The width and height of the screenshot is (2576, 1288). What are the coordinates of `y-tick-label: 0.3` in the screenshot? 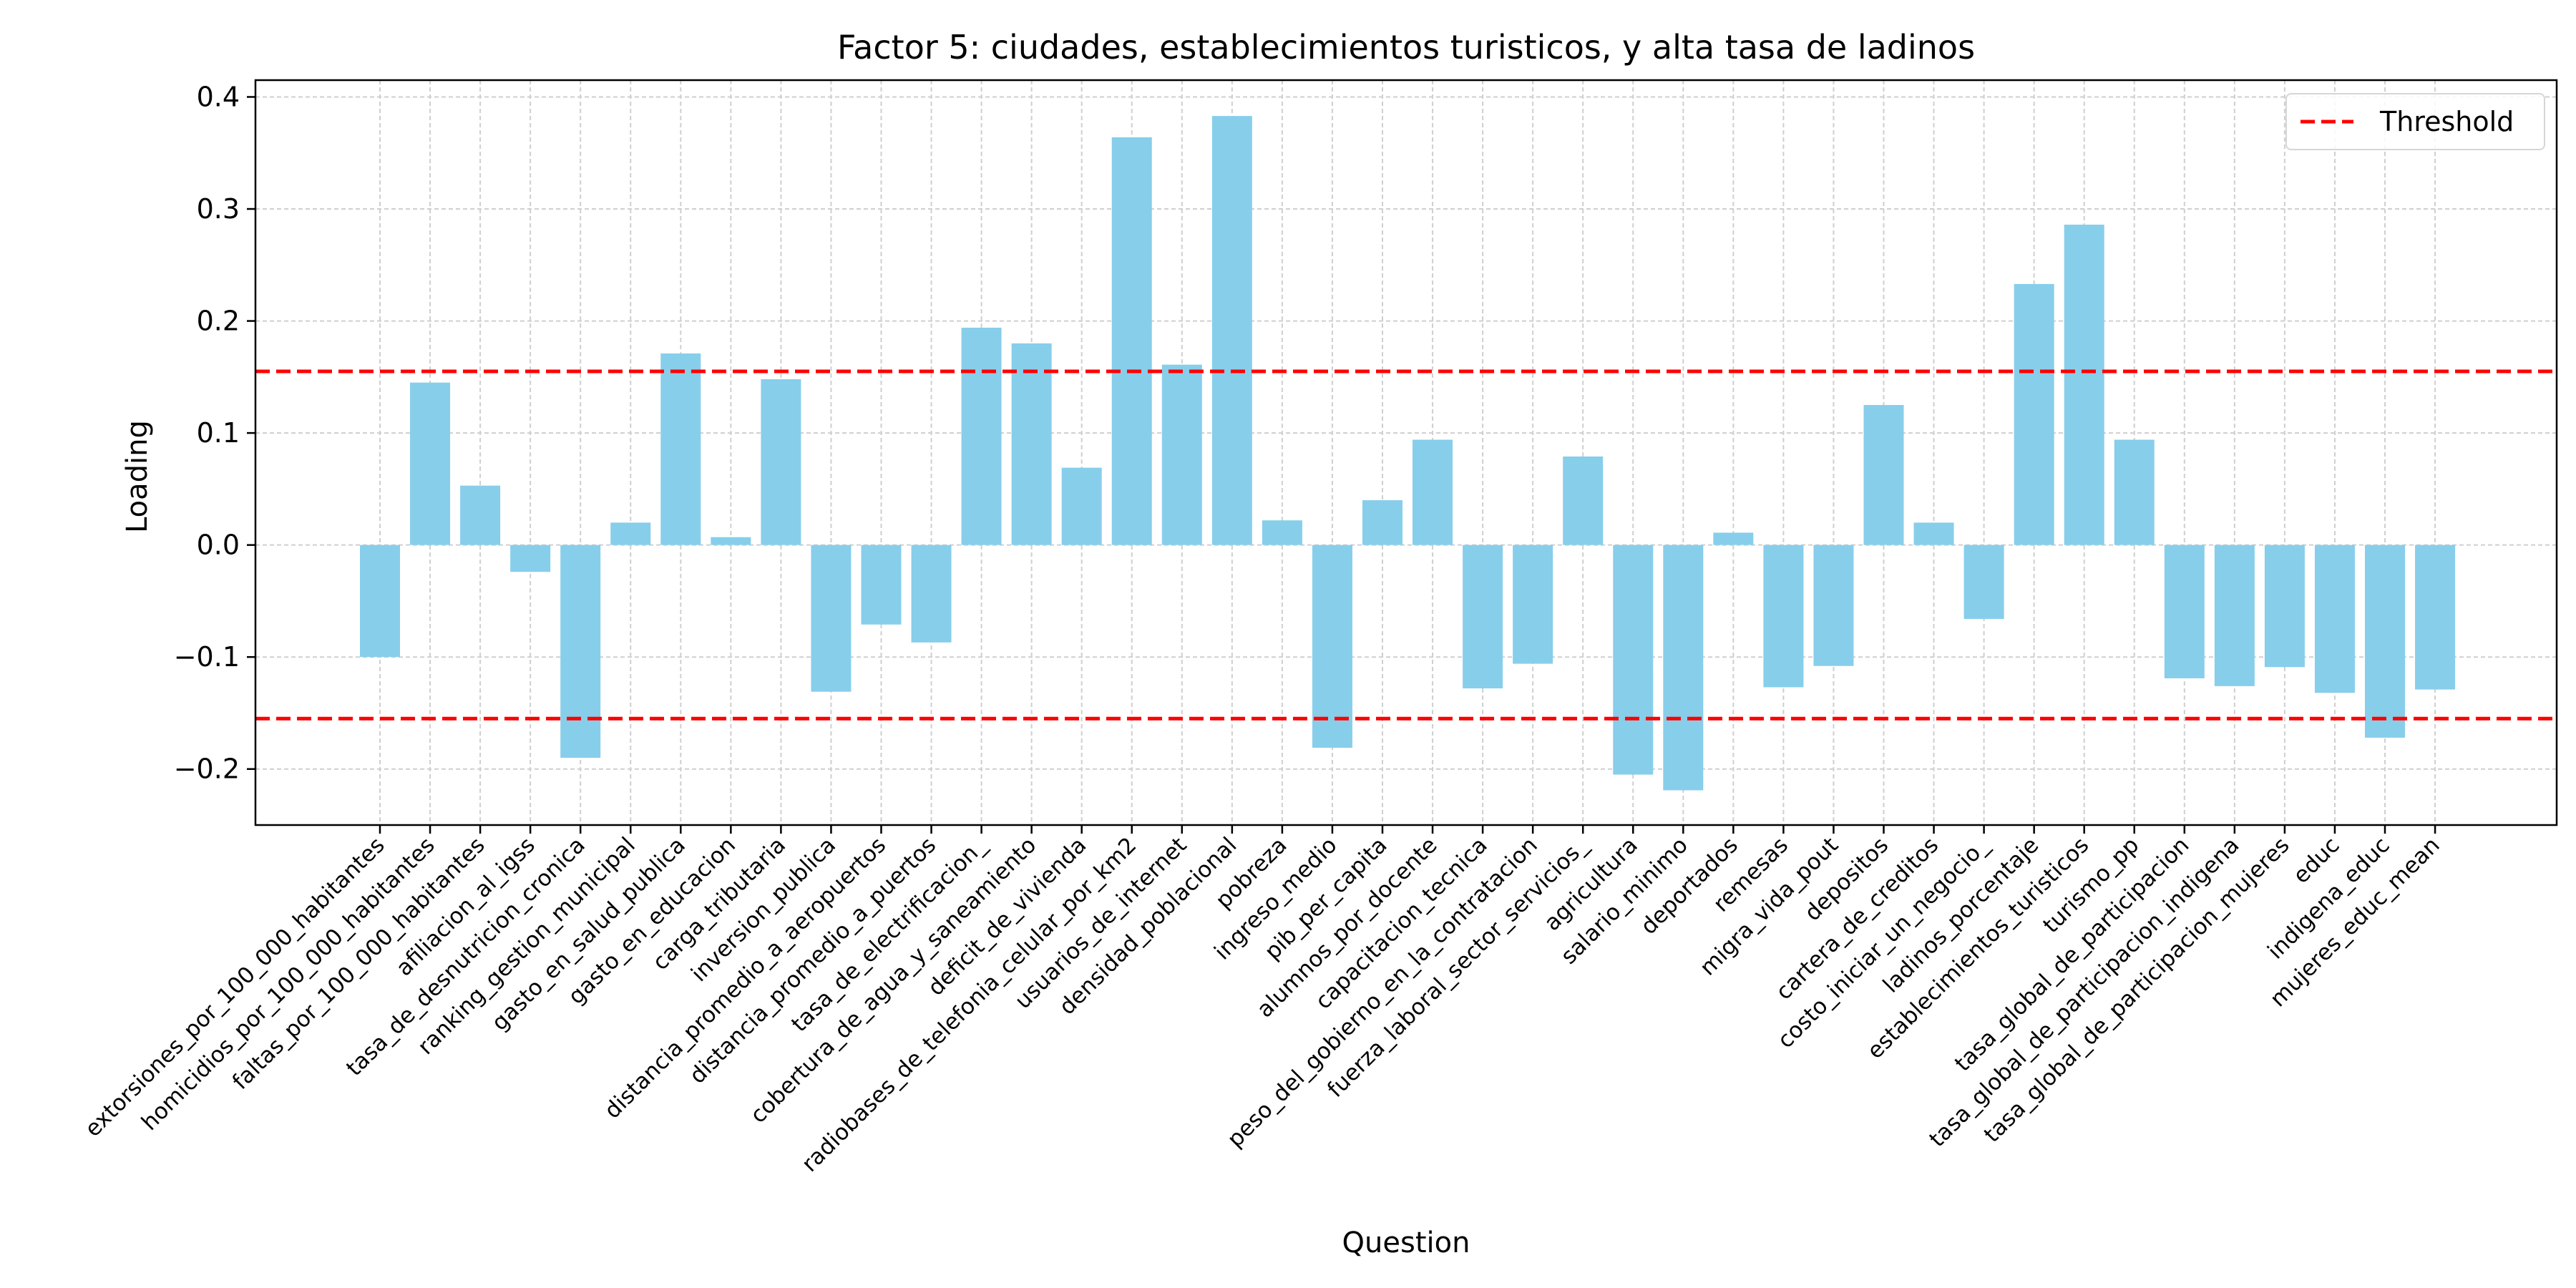 It's located at (218, 209).